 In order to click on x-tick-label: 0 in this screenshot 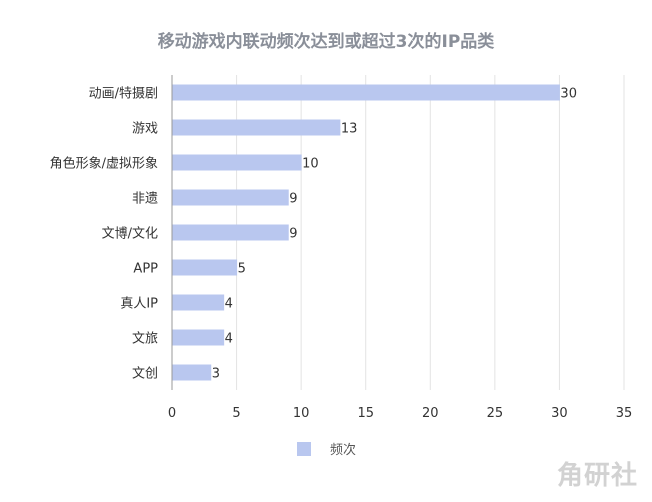, I will do `click(172, 413)`.